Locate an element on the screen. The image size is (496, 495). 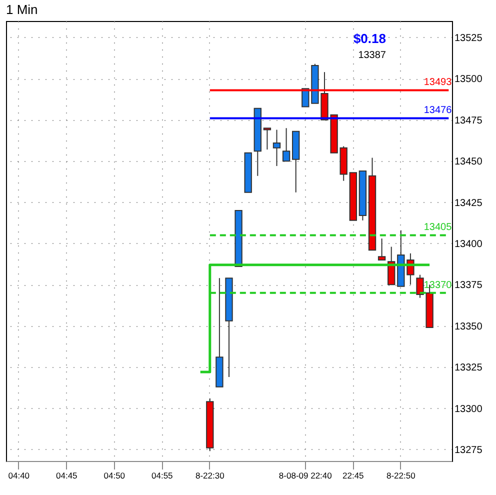
ref-line-label: 13370 is located at coordinates (438, 285).